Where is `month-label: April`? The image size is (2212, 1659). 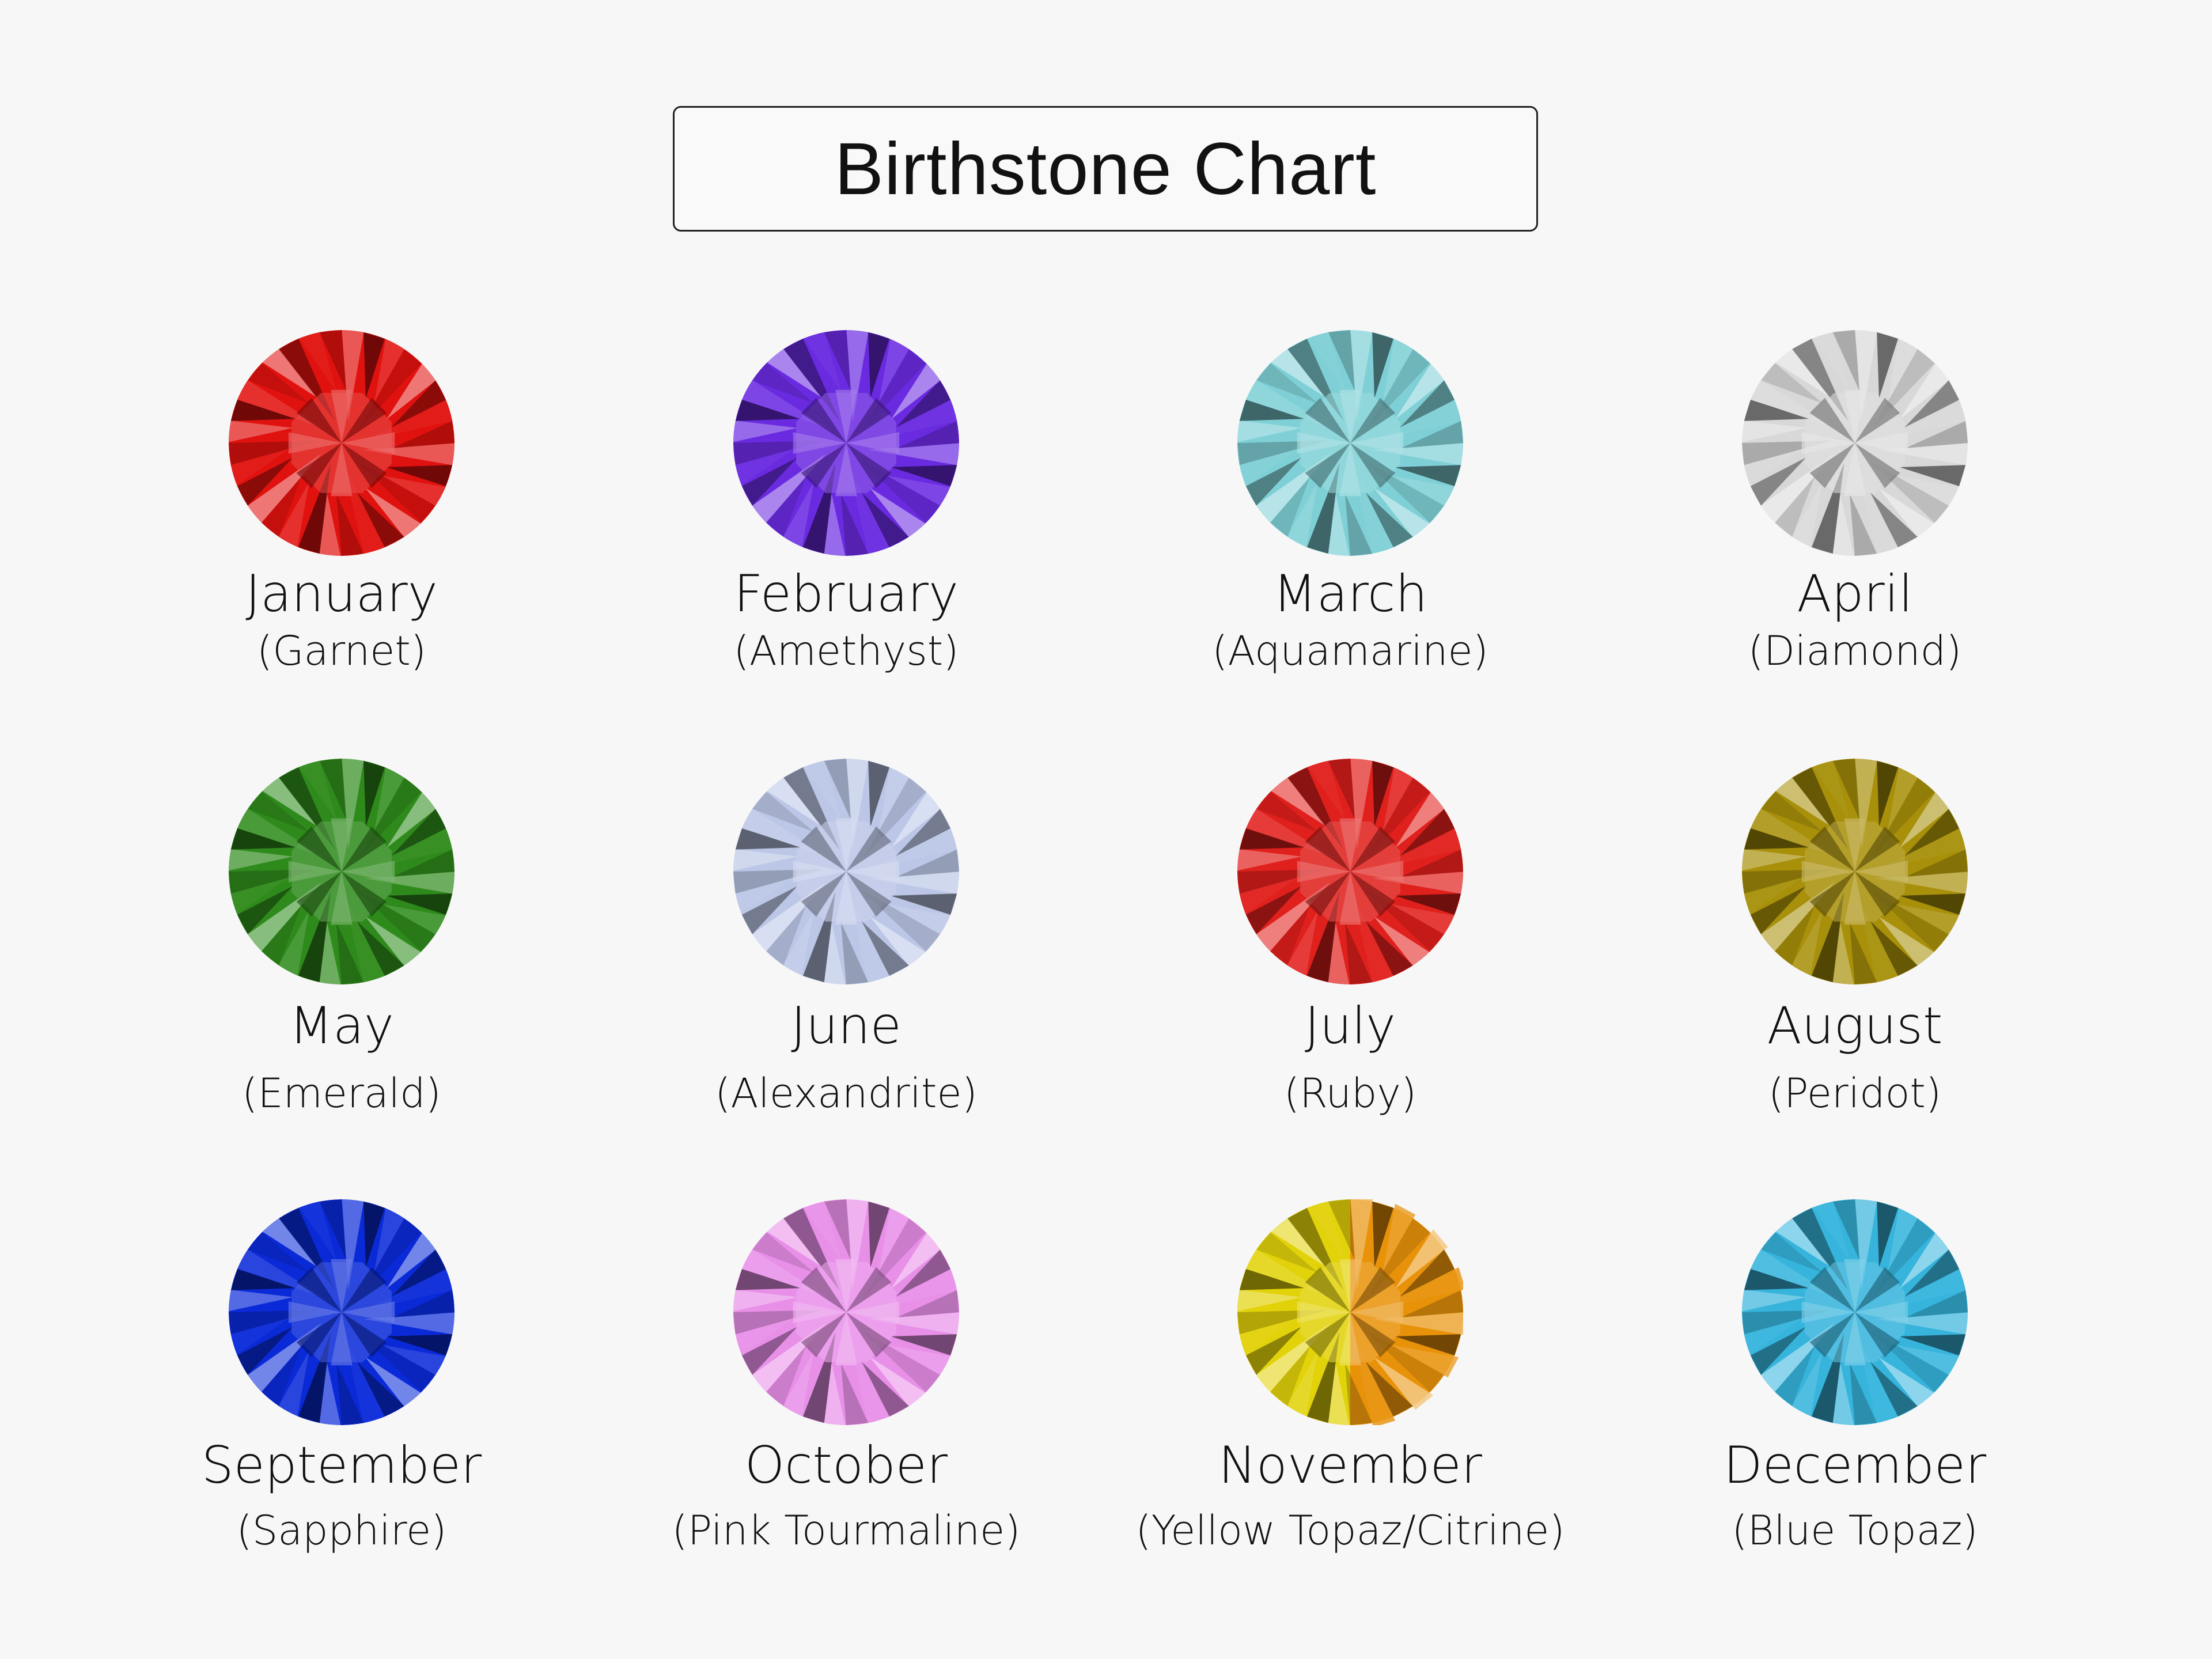 month-label: April is located at coordinates (1855, 593).